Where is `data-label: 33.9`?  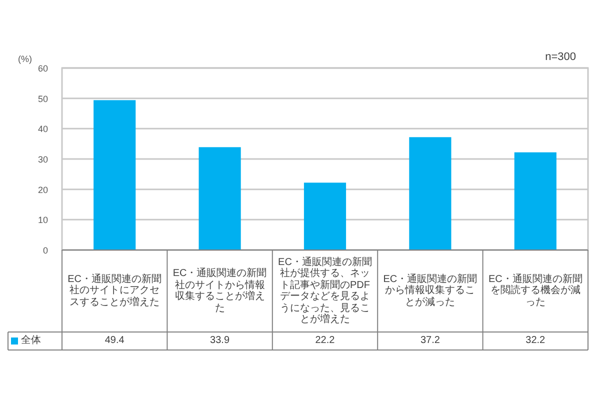
data-label: 33.9 is located at coordinates (220, 341).